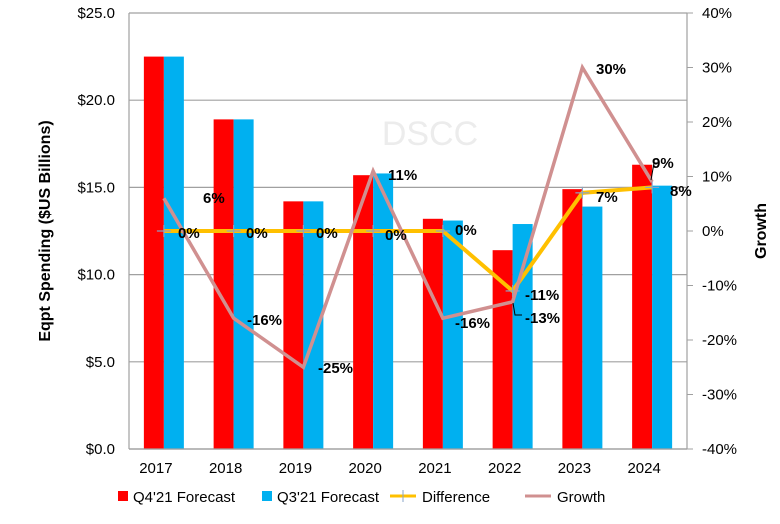 The width and height of the screenshot is (780, 524). Describe the element at coordinates (581, 497) in the screenshot. I see `legend-label: Growth` at that location.